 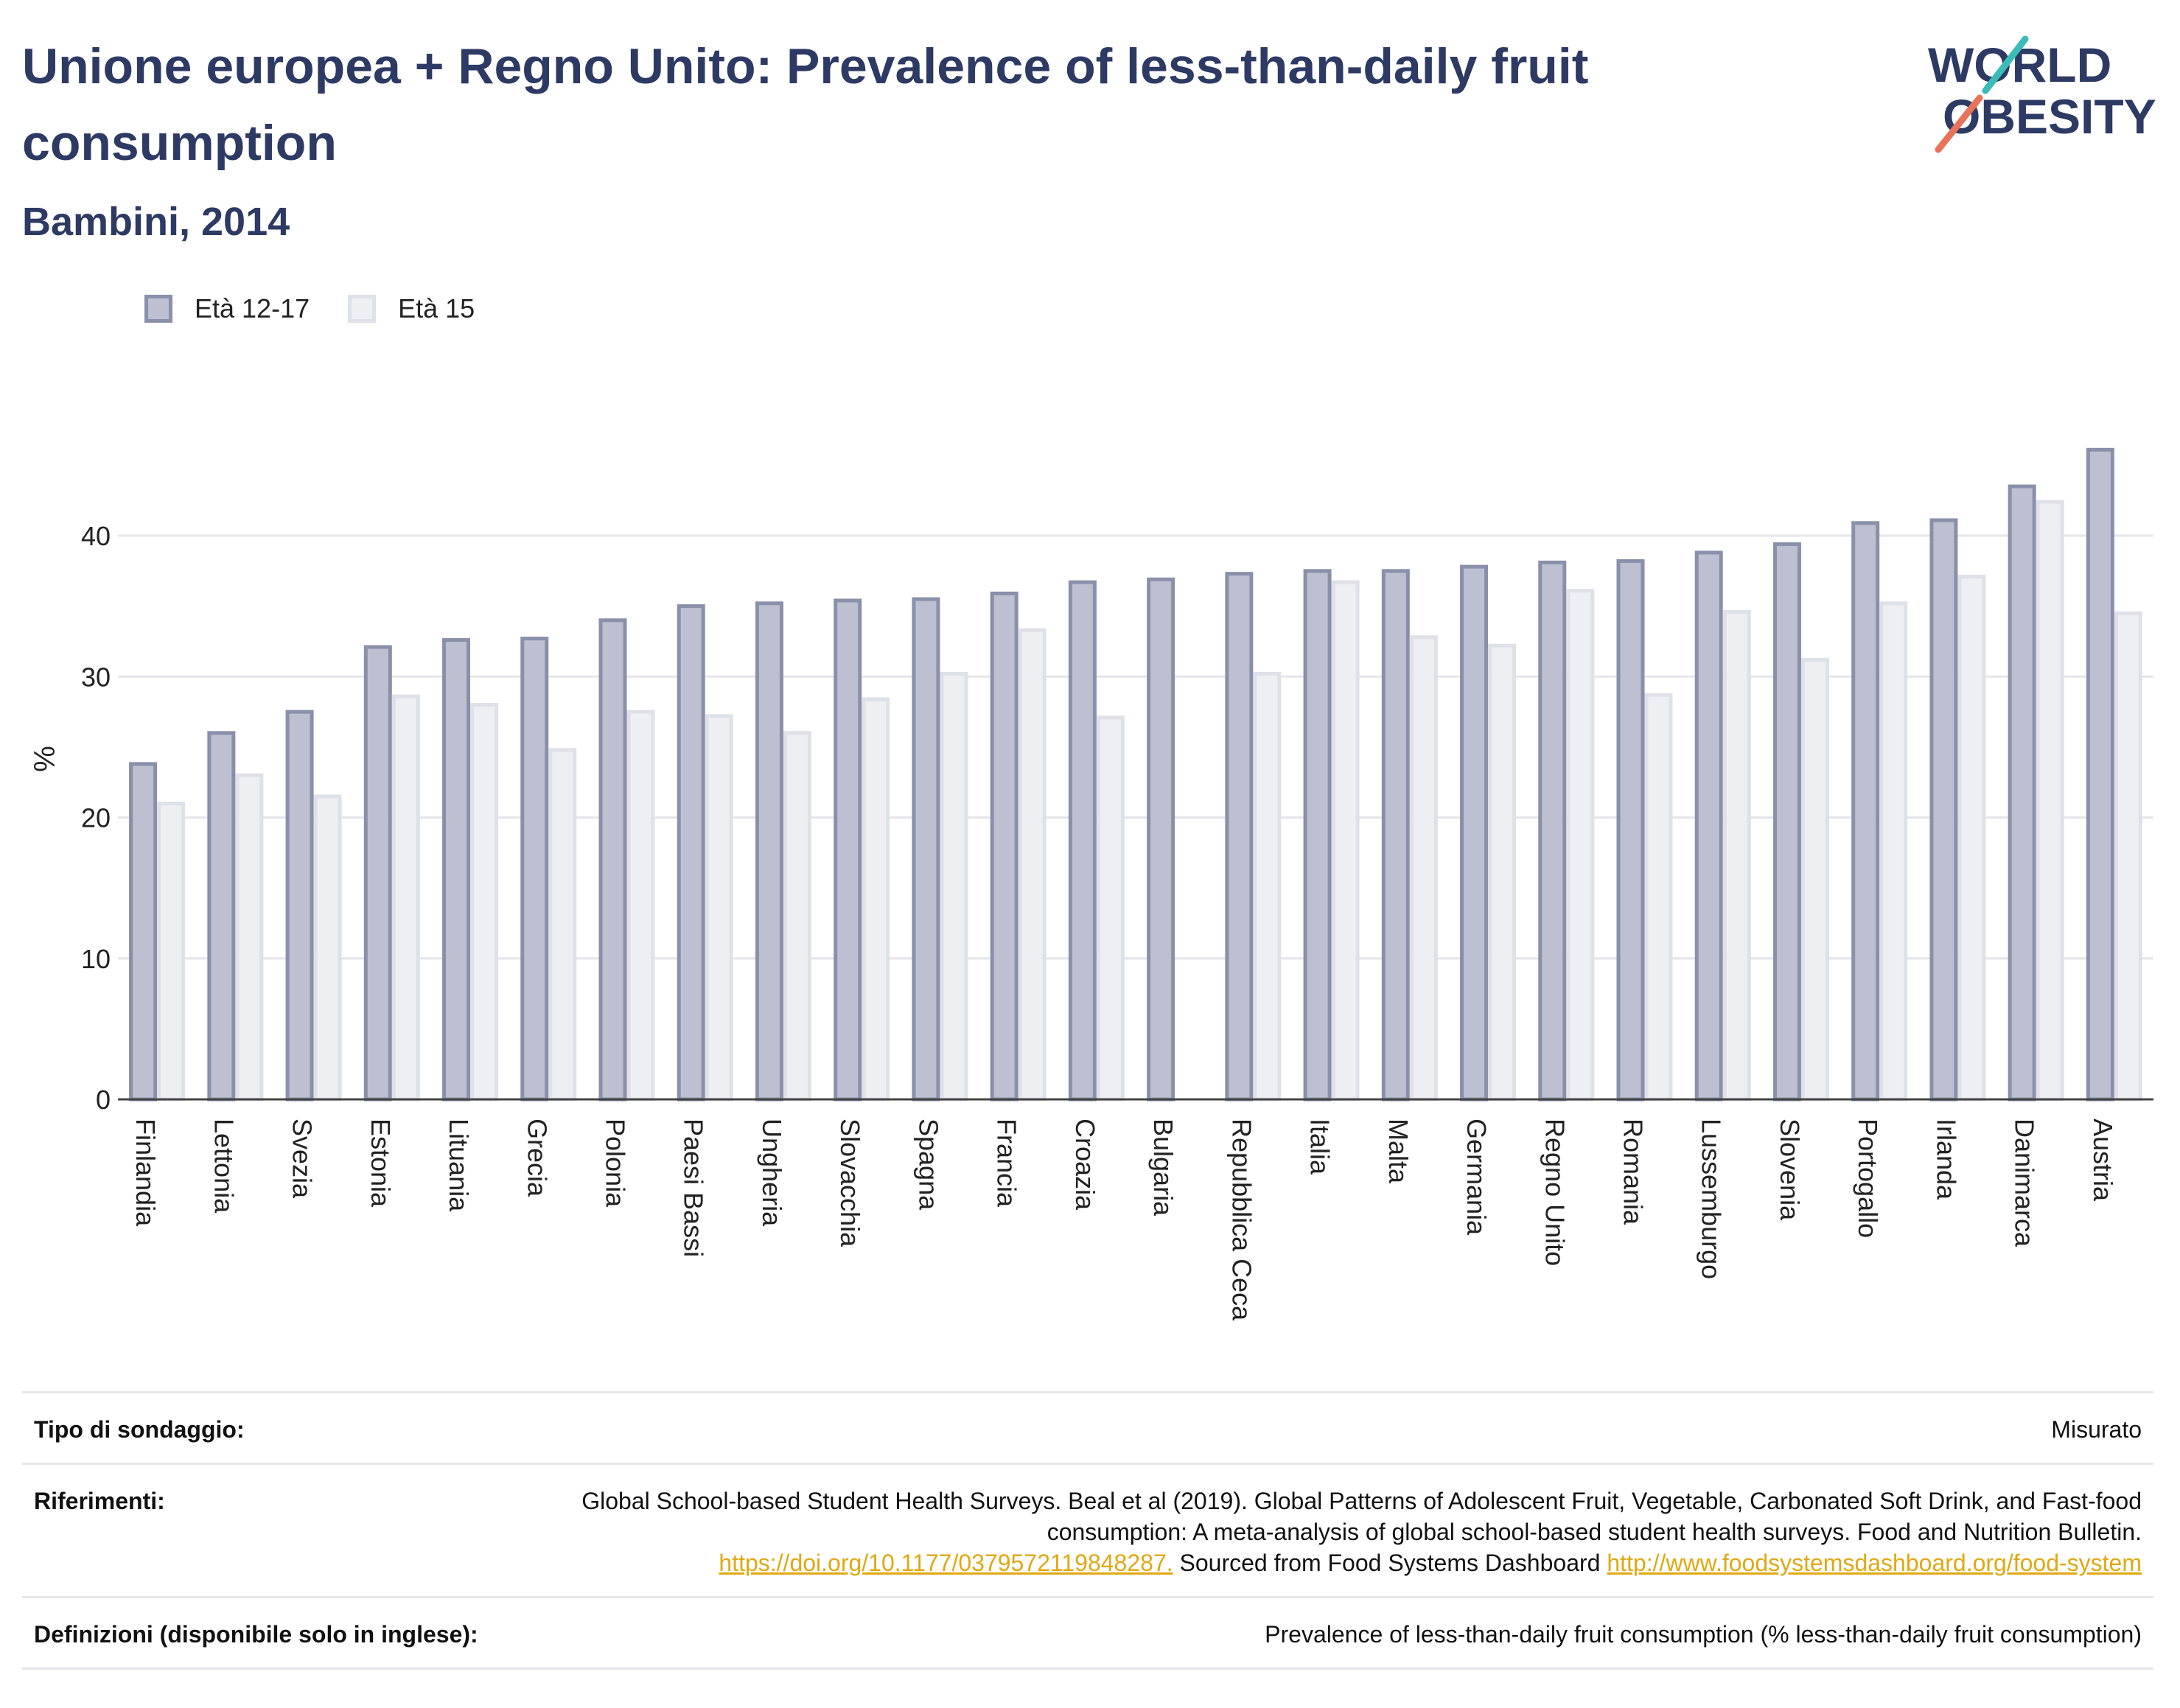 I want to click on x-tick-label: Romania, so click(x=1633, y=1172).